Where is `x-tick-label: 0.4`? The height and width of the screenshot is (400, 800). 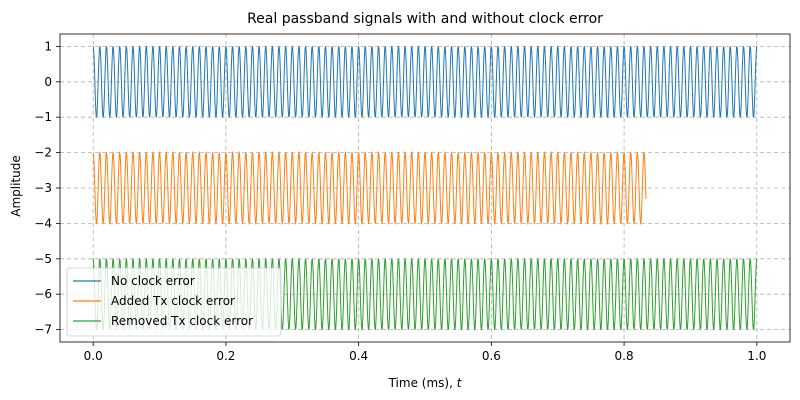 x-tick-label: 0.4 is located at coordinates (358, 356).